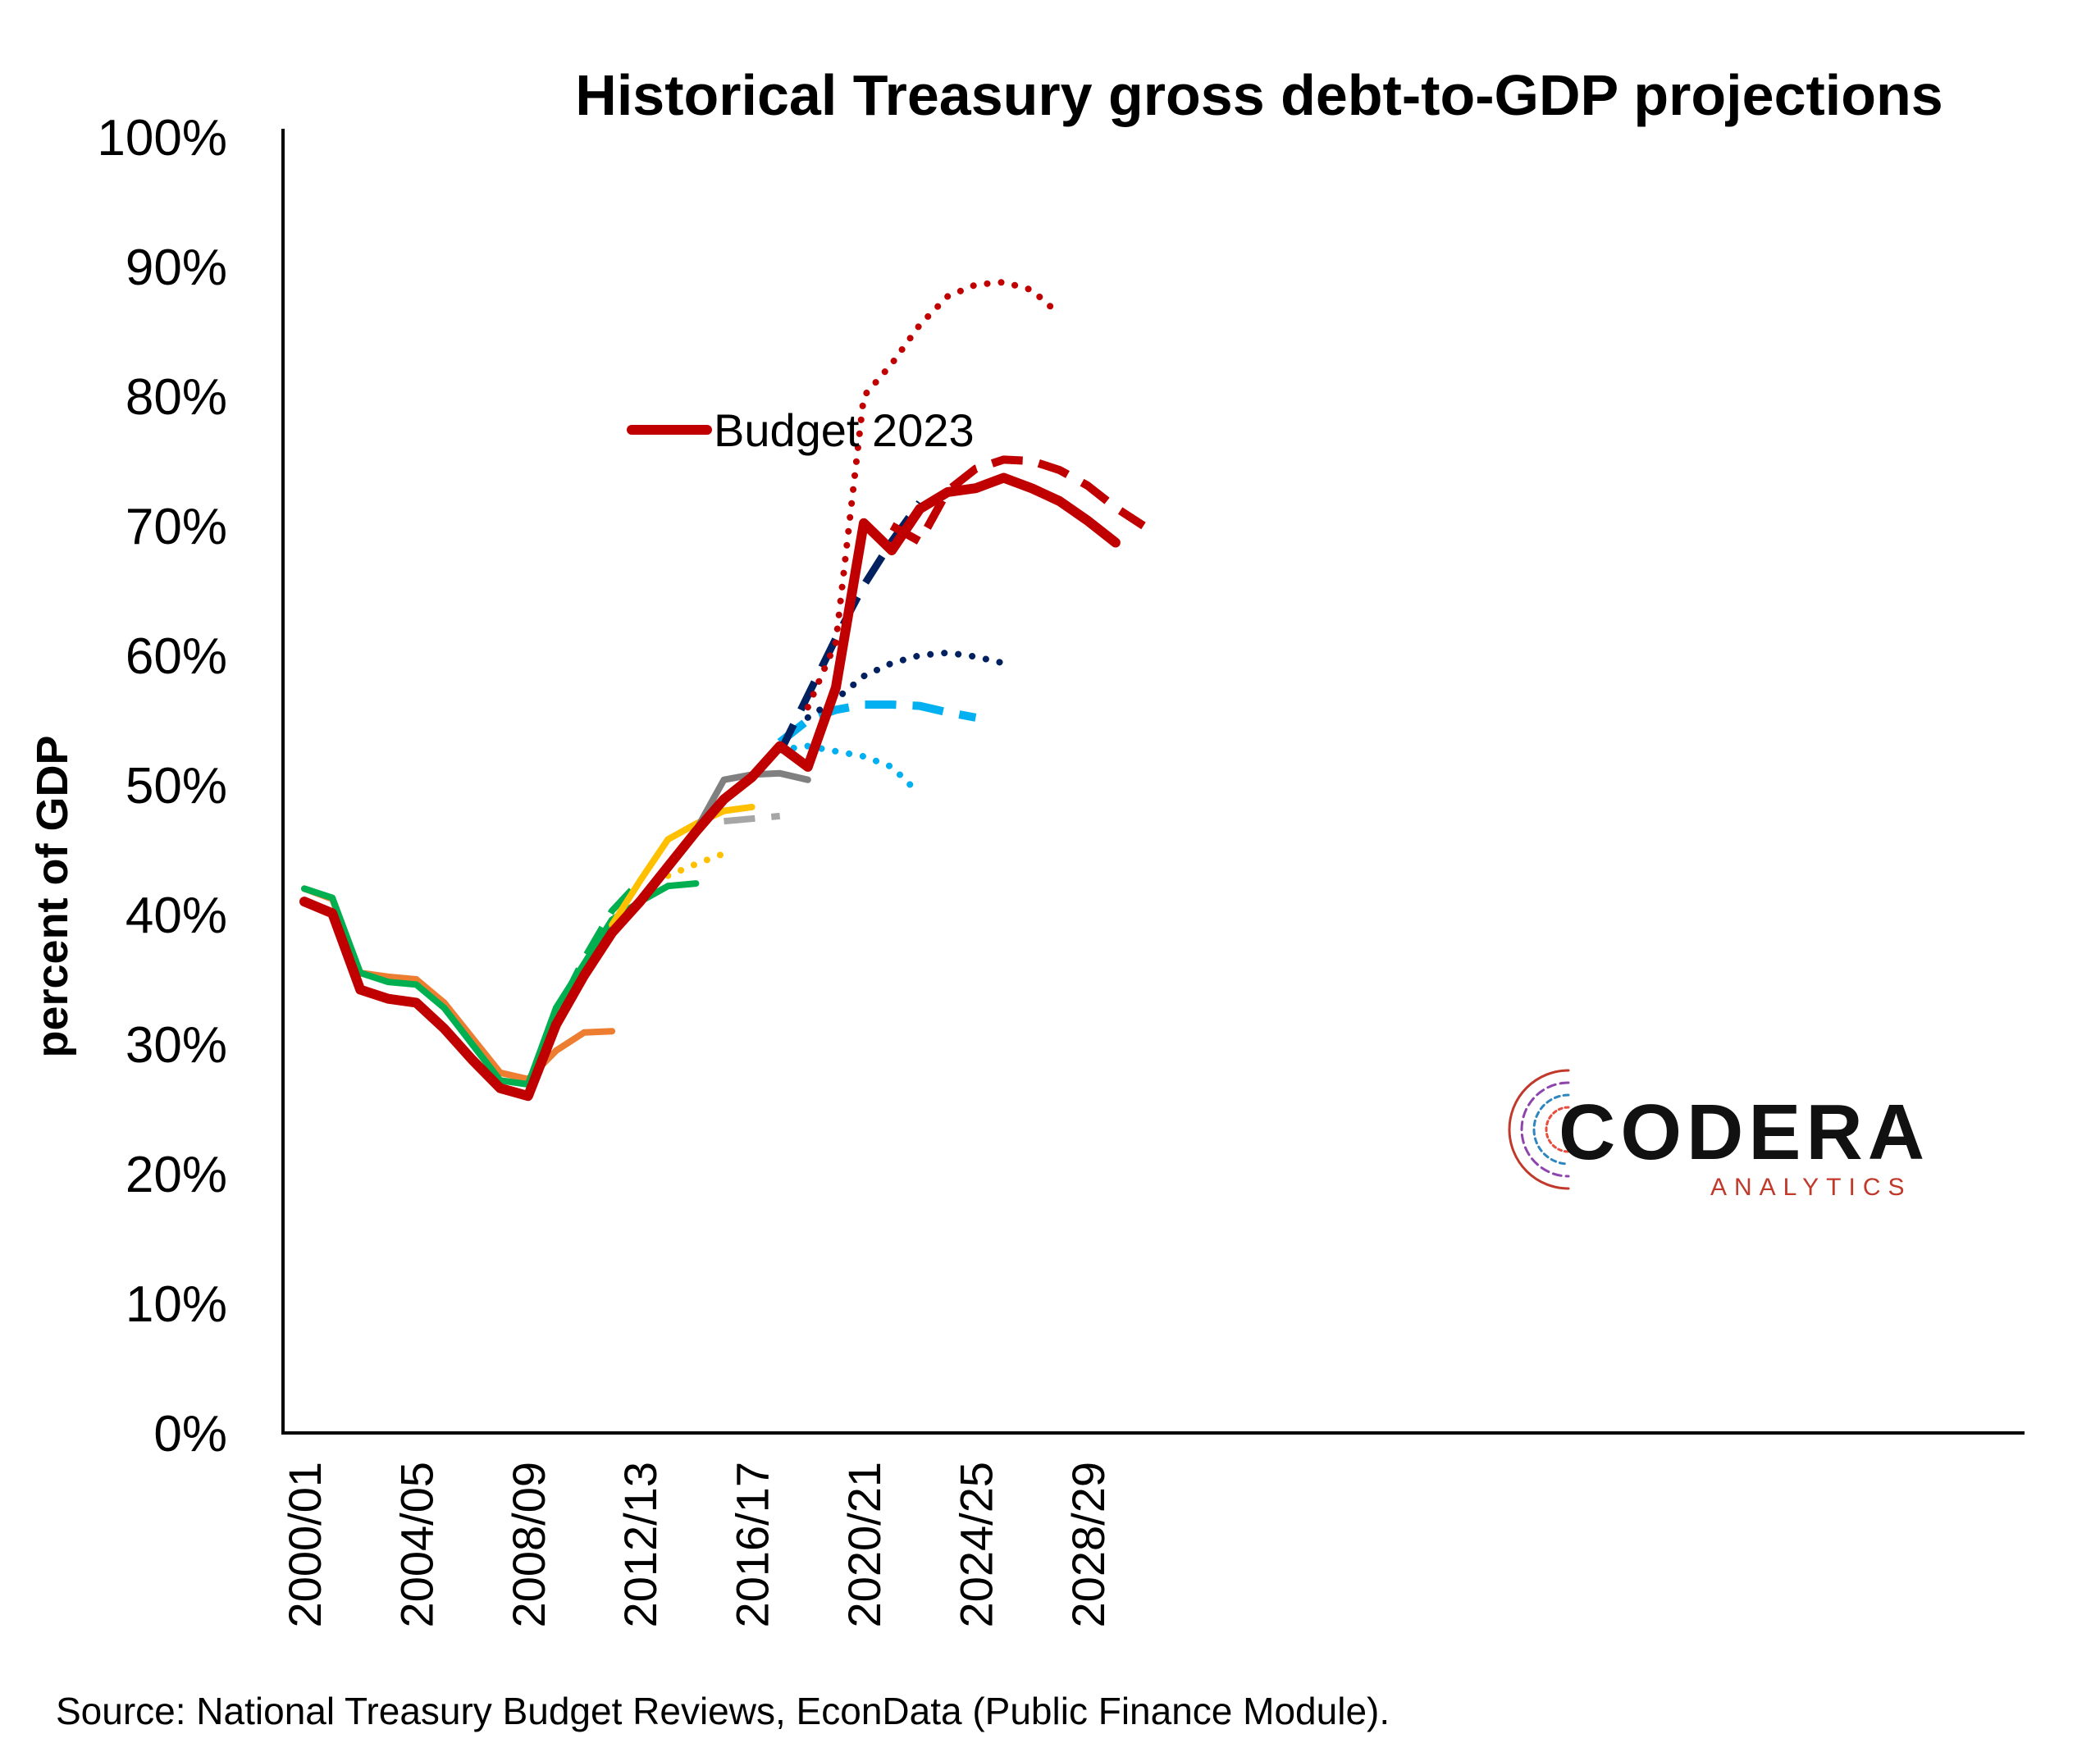 The height and width of the screenshot is (1743, 2100). I want to click on x-tick-label: 2016/17, so click(752, 1544).